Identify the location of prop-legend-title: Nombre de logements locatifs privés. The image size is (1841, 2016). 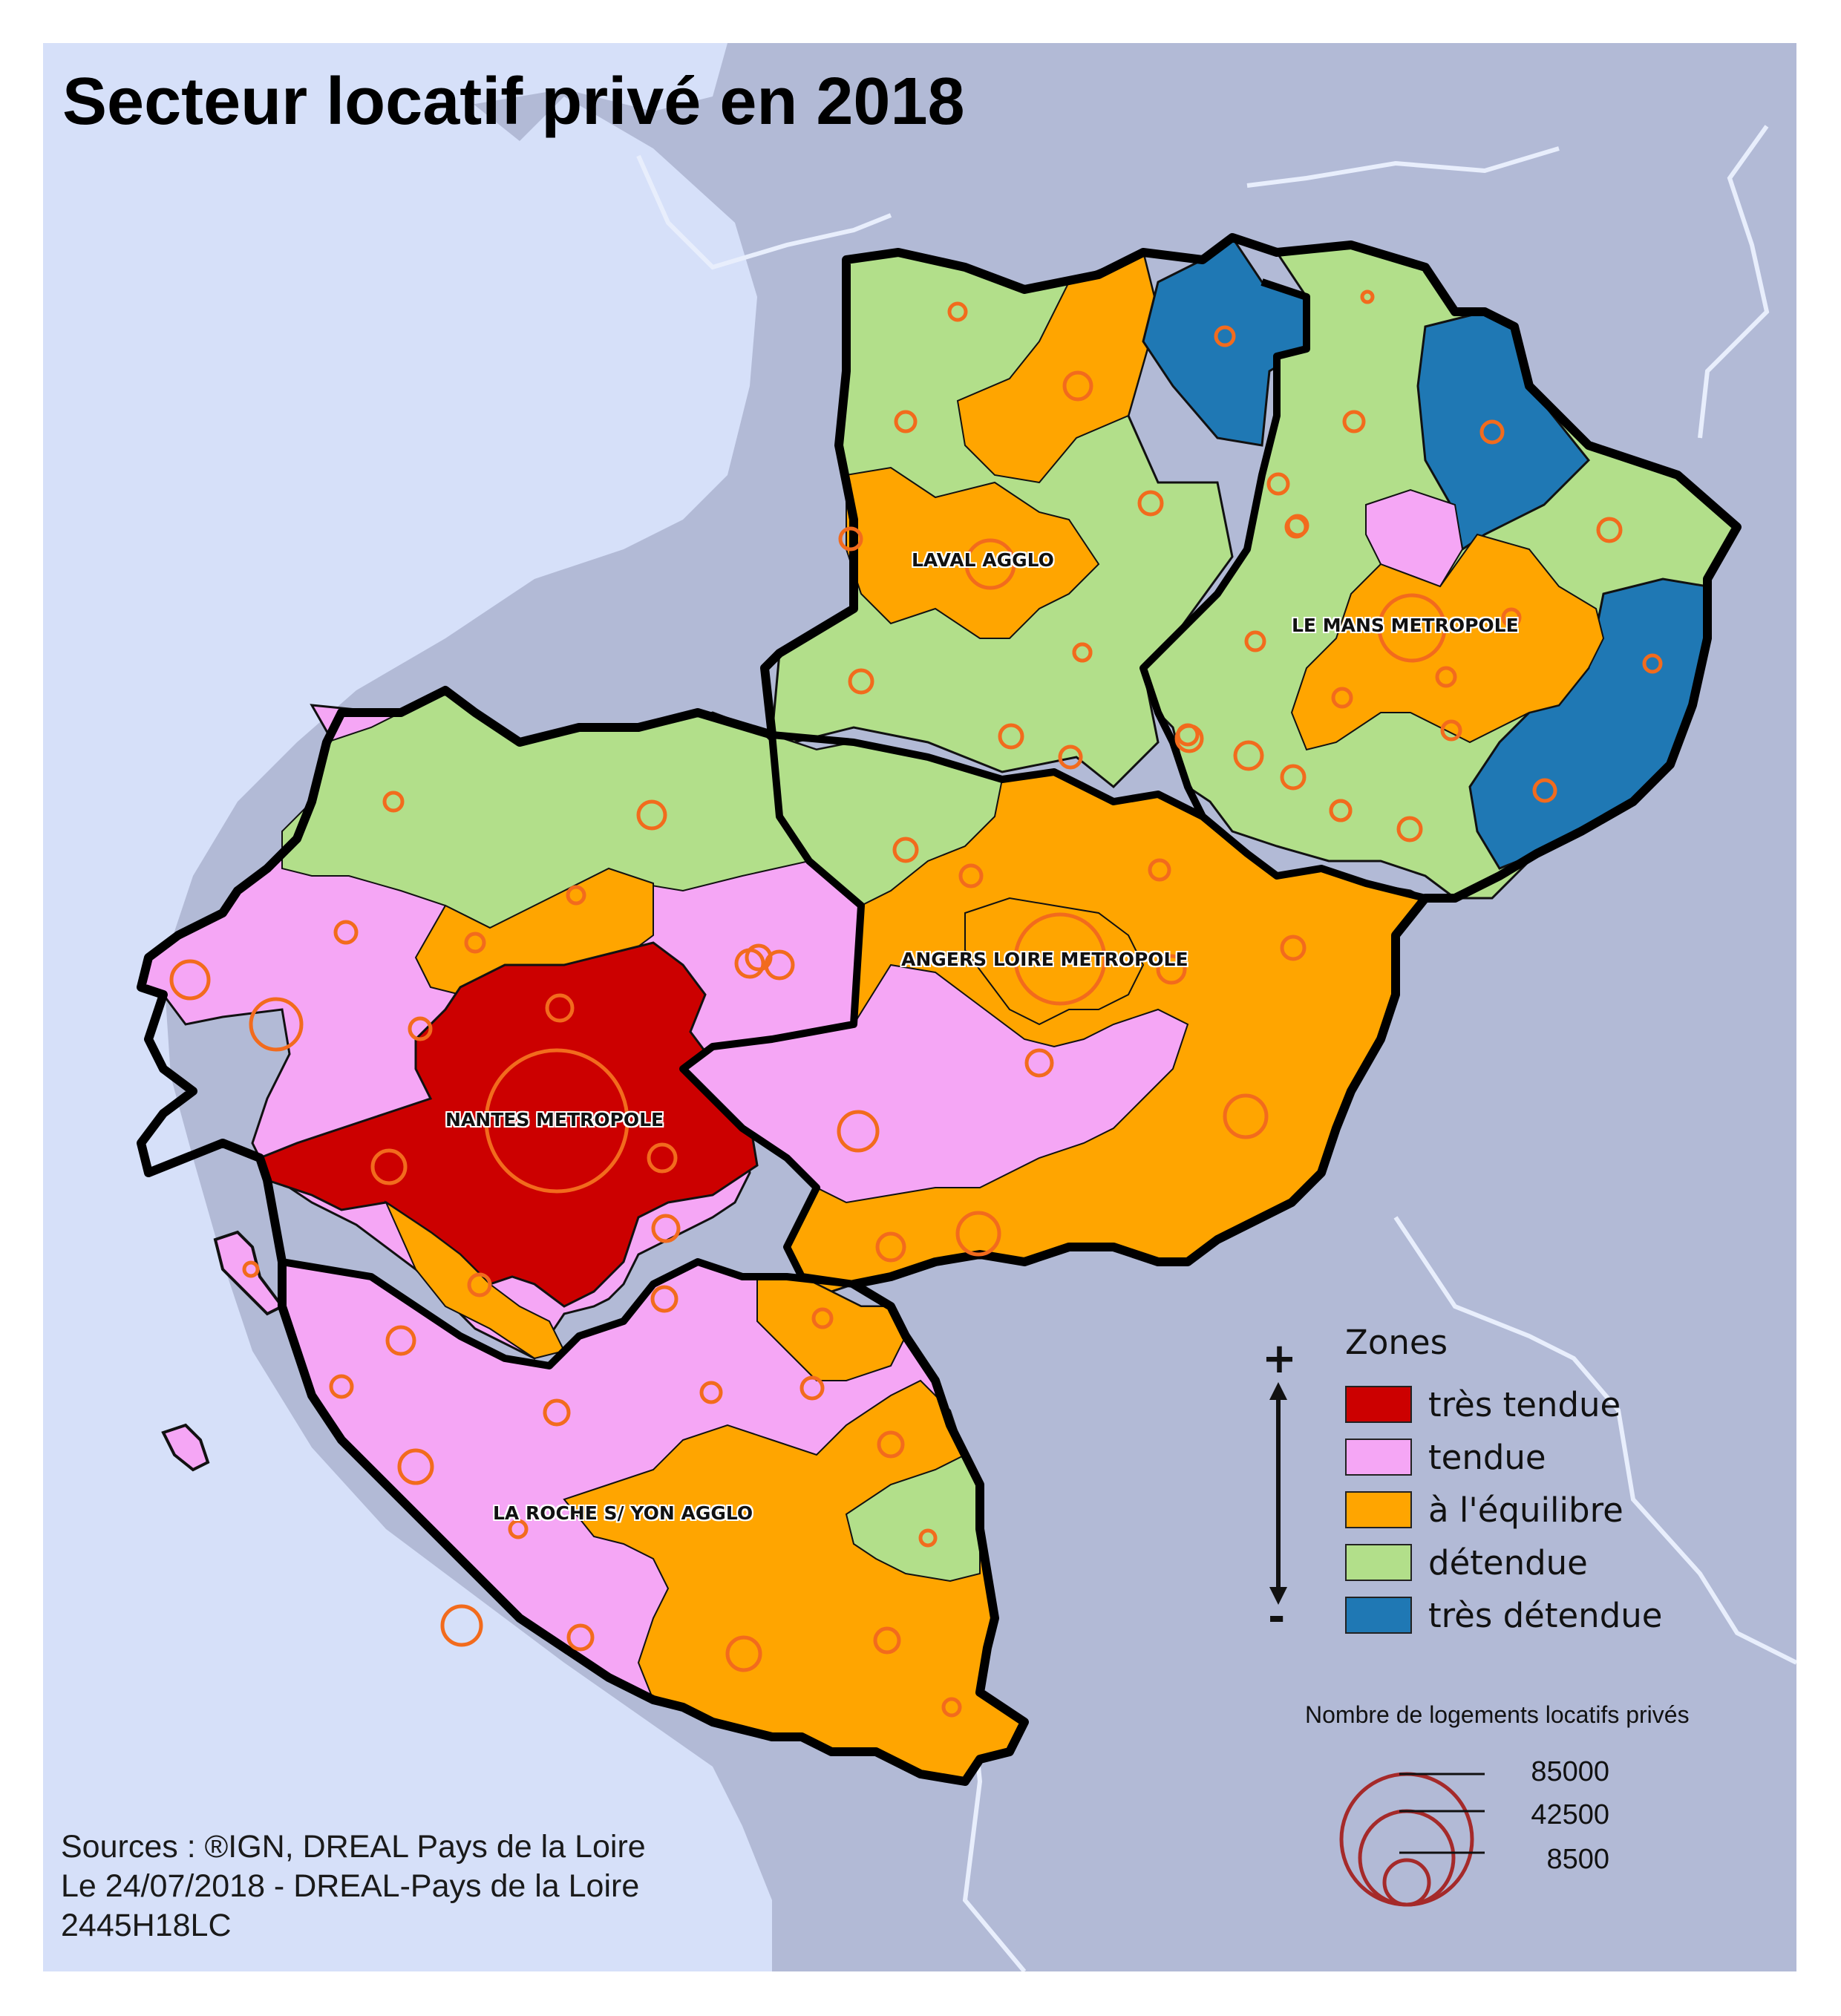
(1497, 1714).